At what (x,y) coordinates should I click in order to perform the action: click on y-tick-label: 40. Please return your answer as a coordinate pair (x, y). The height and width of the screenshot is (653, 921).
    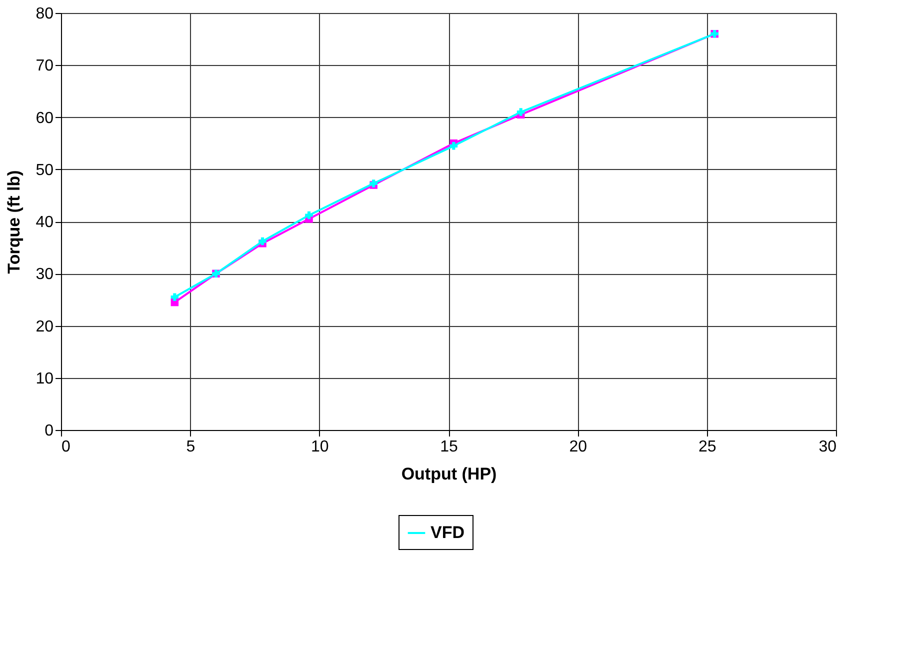
    Looking at the image, I should click on (45, 222).